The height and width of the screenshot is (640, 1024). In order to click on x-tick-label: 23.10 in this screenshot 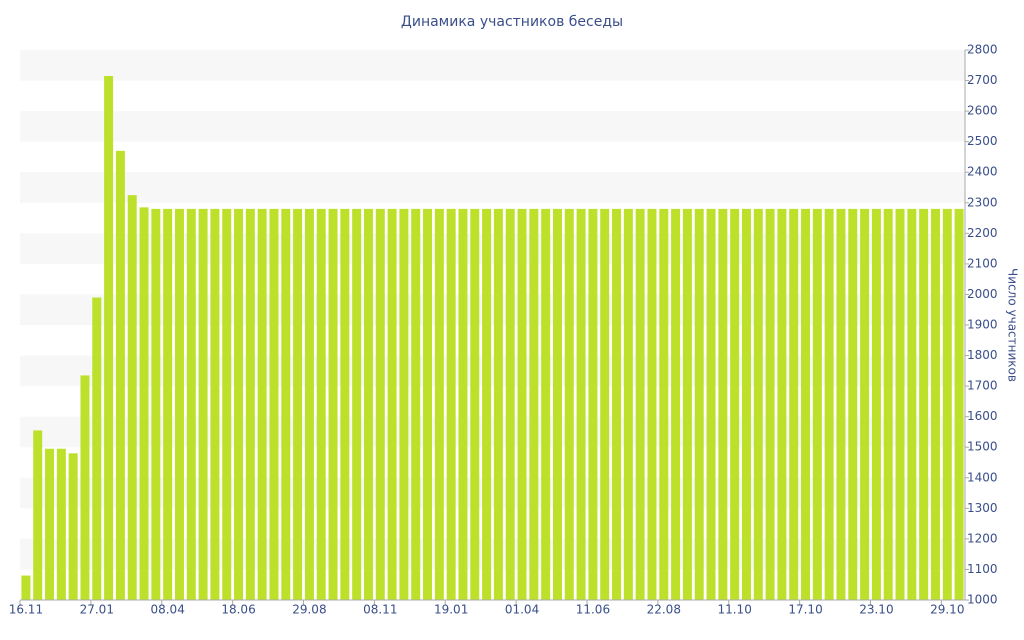, I will do `click(876, 610)`.